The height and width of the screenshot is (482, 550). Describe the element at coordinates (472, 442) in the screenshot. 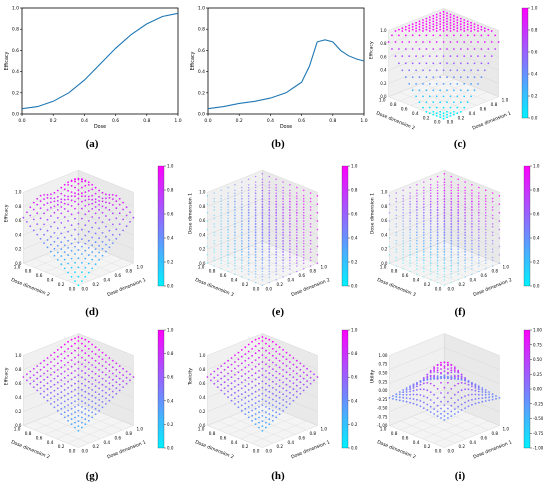

I see `x-tick-label: 0.4` at that location.